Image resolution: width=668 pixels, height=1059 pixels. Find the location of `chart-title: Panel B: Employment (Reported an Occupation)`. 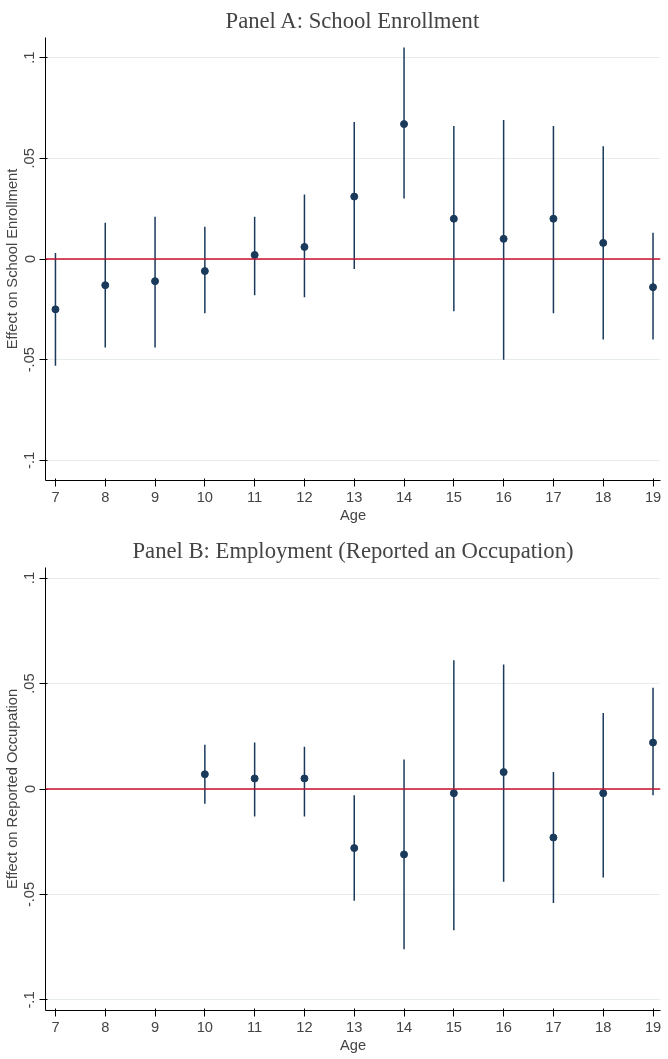

chart-title: Panel B: Employment (Reported an Occupation) is located at coordinates (353, 550).